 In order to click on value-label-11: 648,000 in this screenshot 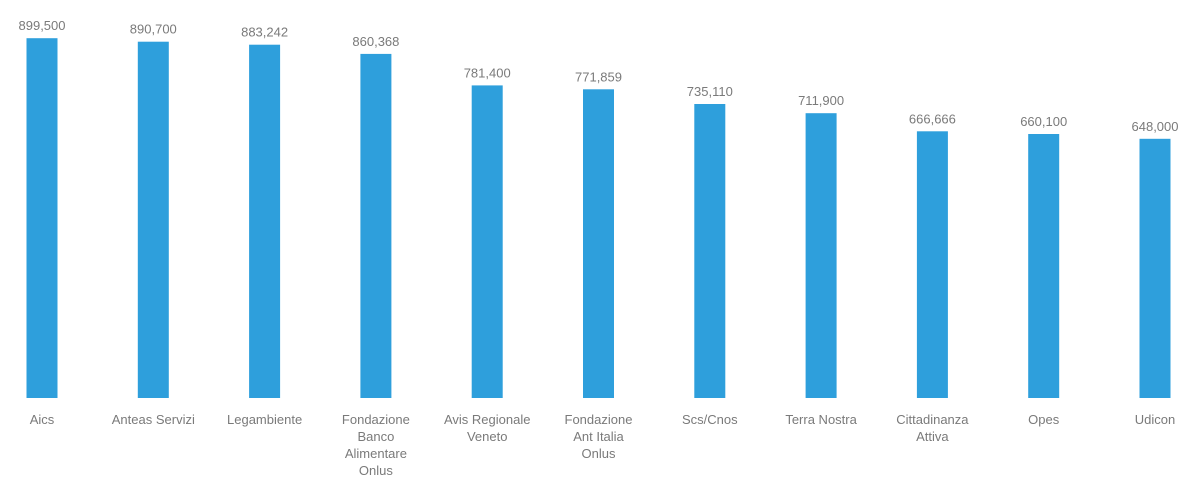, I will do `click(1155, 126)`.